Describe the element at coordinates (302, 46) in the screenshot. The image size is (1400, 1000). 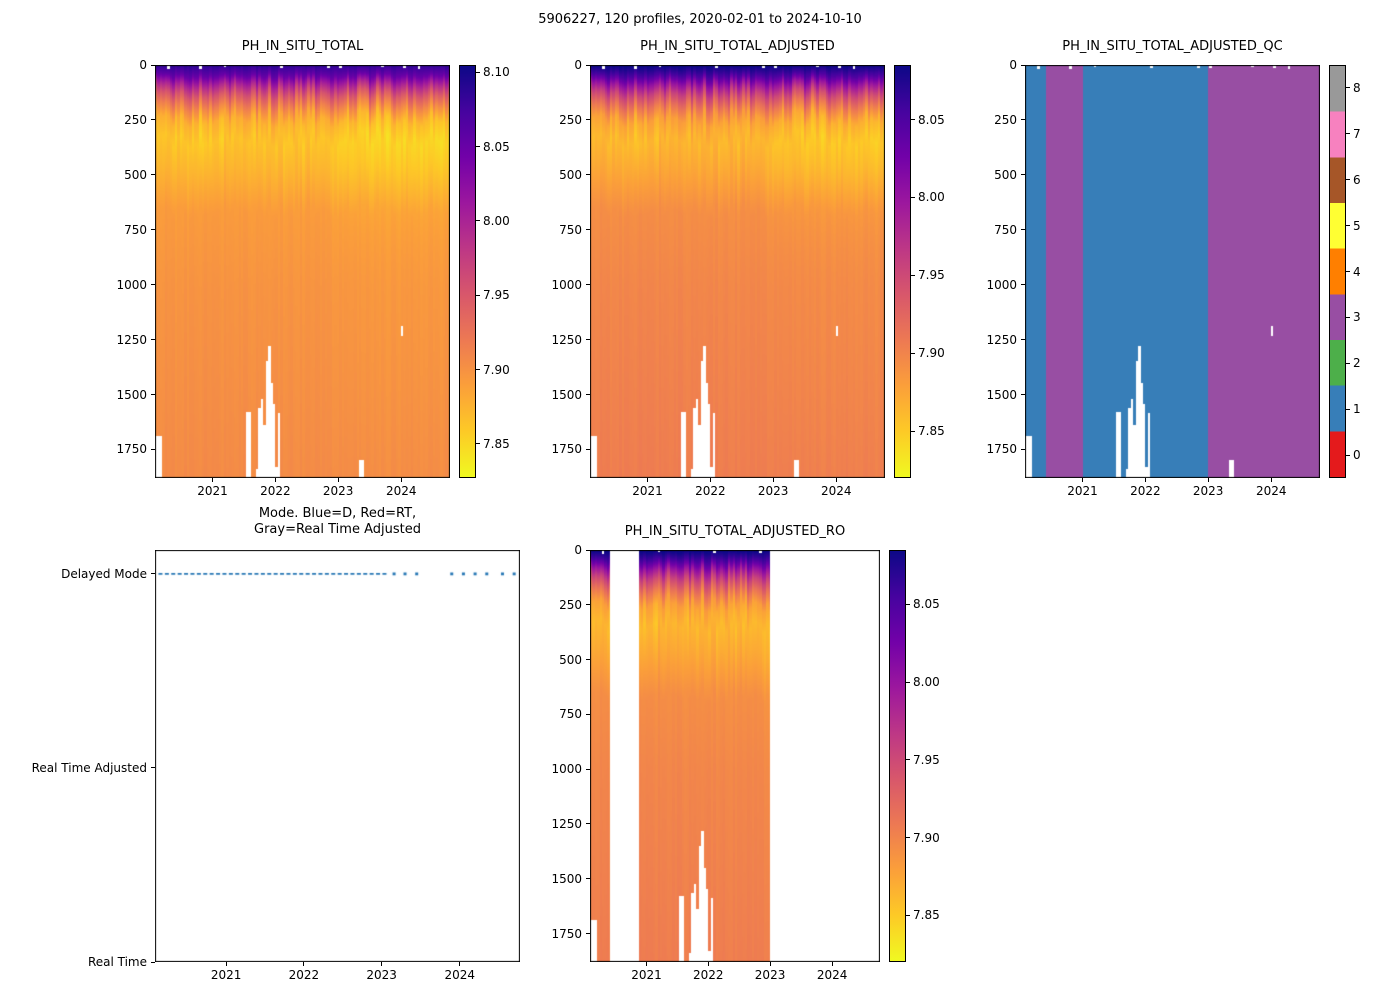
I see `panel-title-ph-in-situ-total: PH_IN_SITU_TOTAL` at that location.